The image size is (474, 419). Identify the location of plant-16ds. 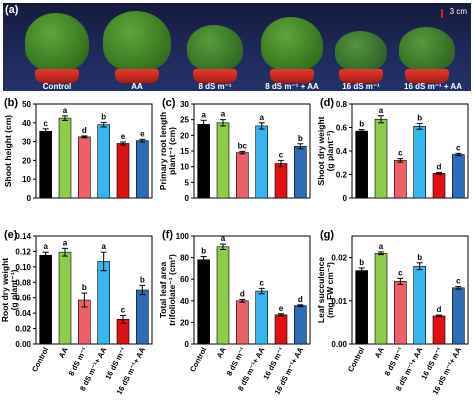
(361, 61).